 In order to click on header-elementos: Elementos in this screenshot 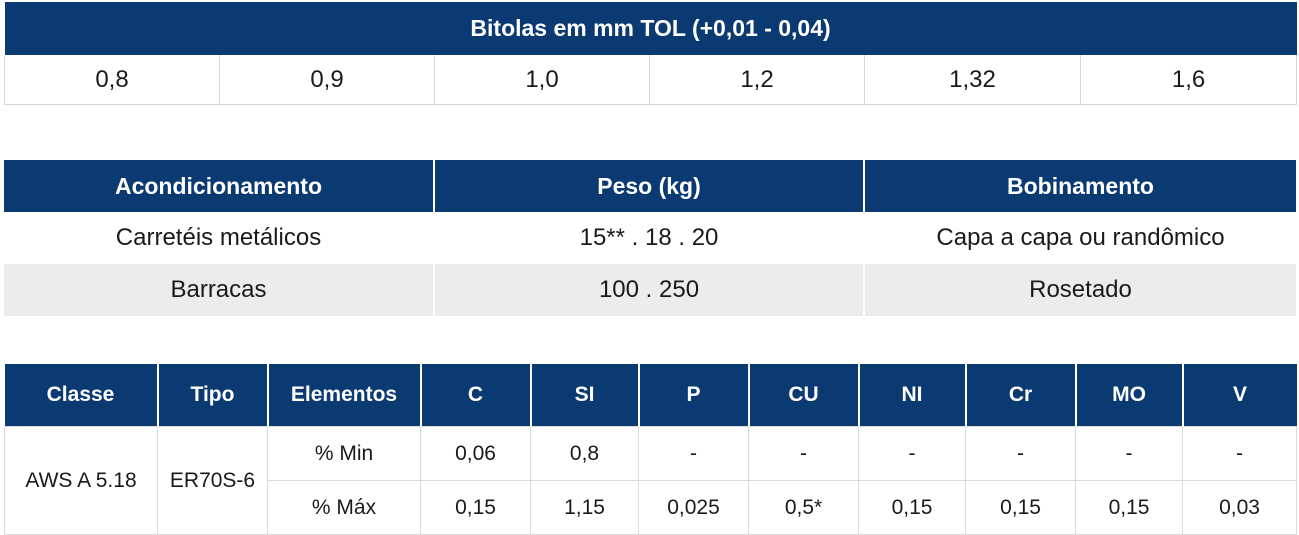, I will do `click(343, 395)`.